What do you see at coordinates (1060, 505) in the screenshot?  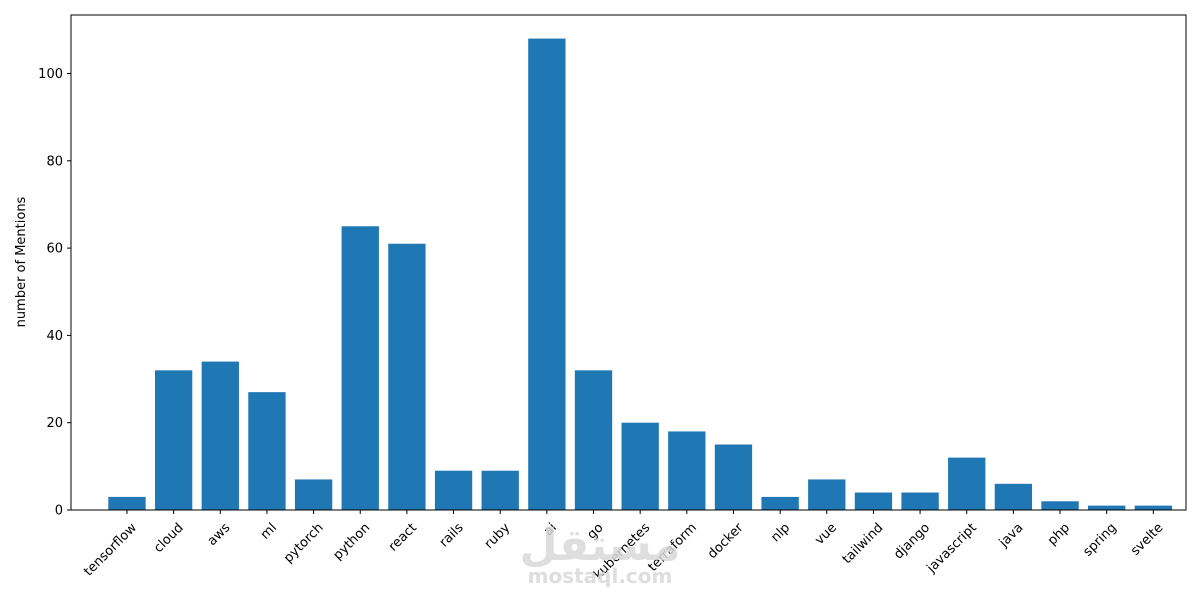 I see `bar-php` at bounding box center [1060, 505].